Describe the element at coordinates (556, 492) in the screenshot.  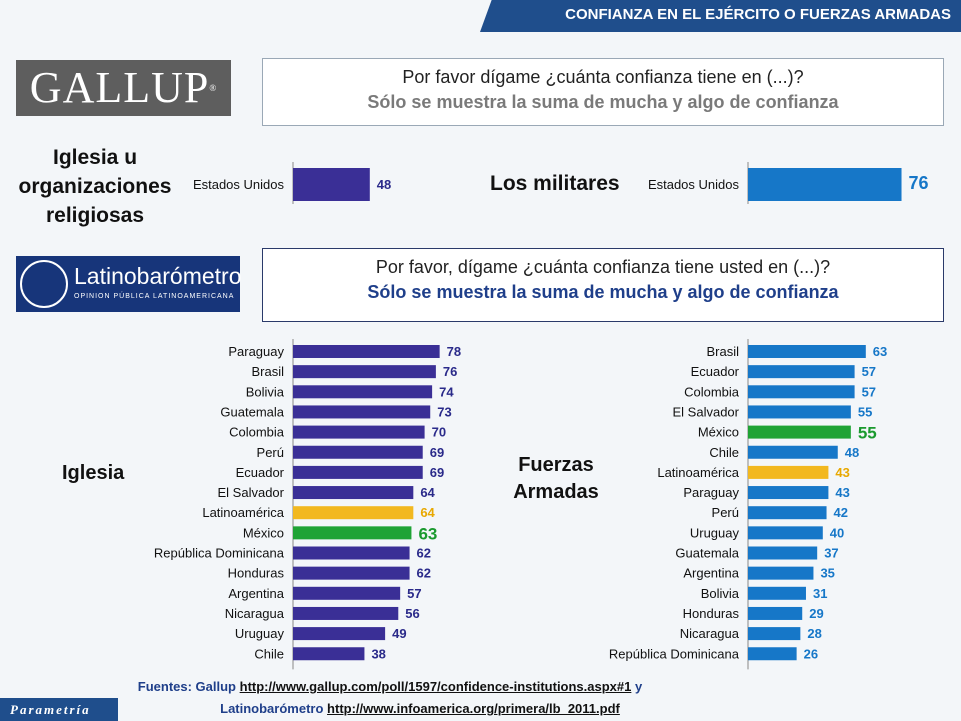
I see `fuerzas-armadas-label-line2: Armadas` at that location.